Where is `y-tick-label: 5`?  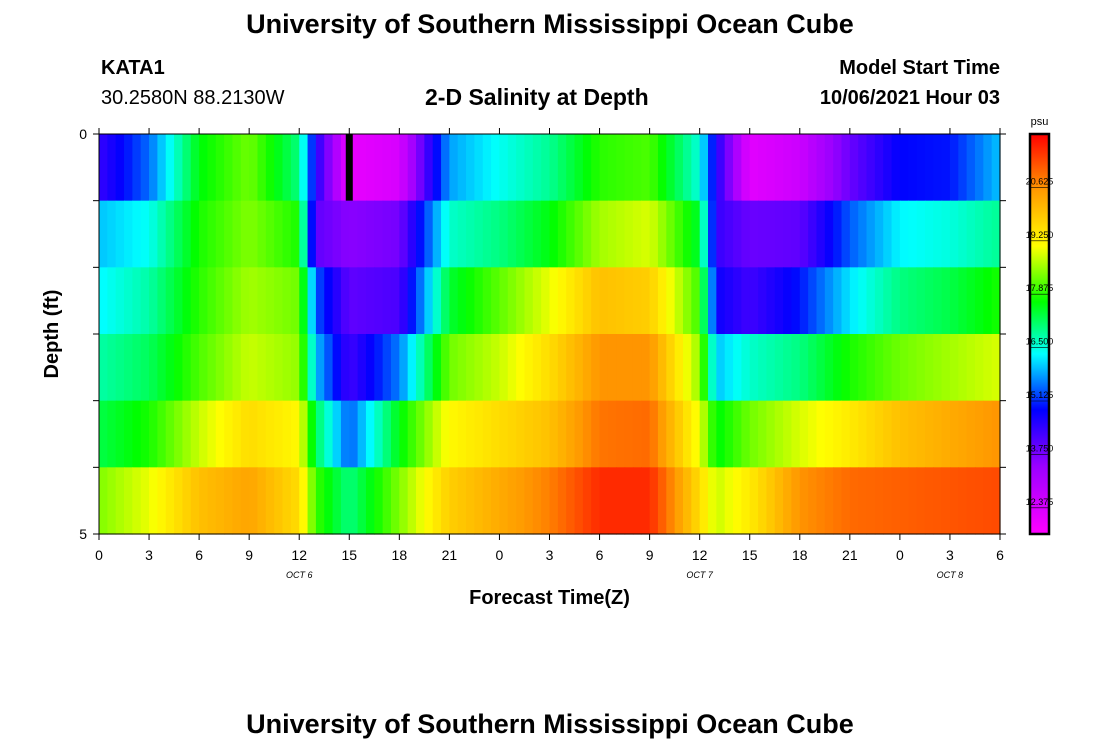 y-tick-label: 5 is located at coordinates (83, 534).